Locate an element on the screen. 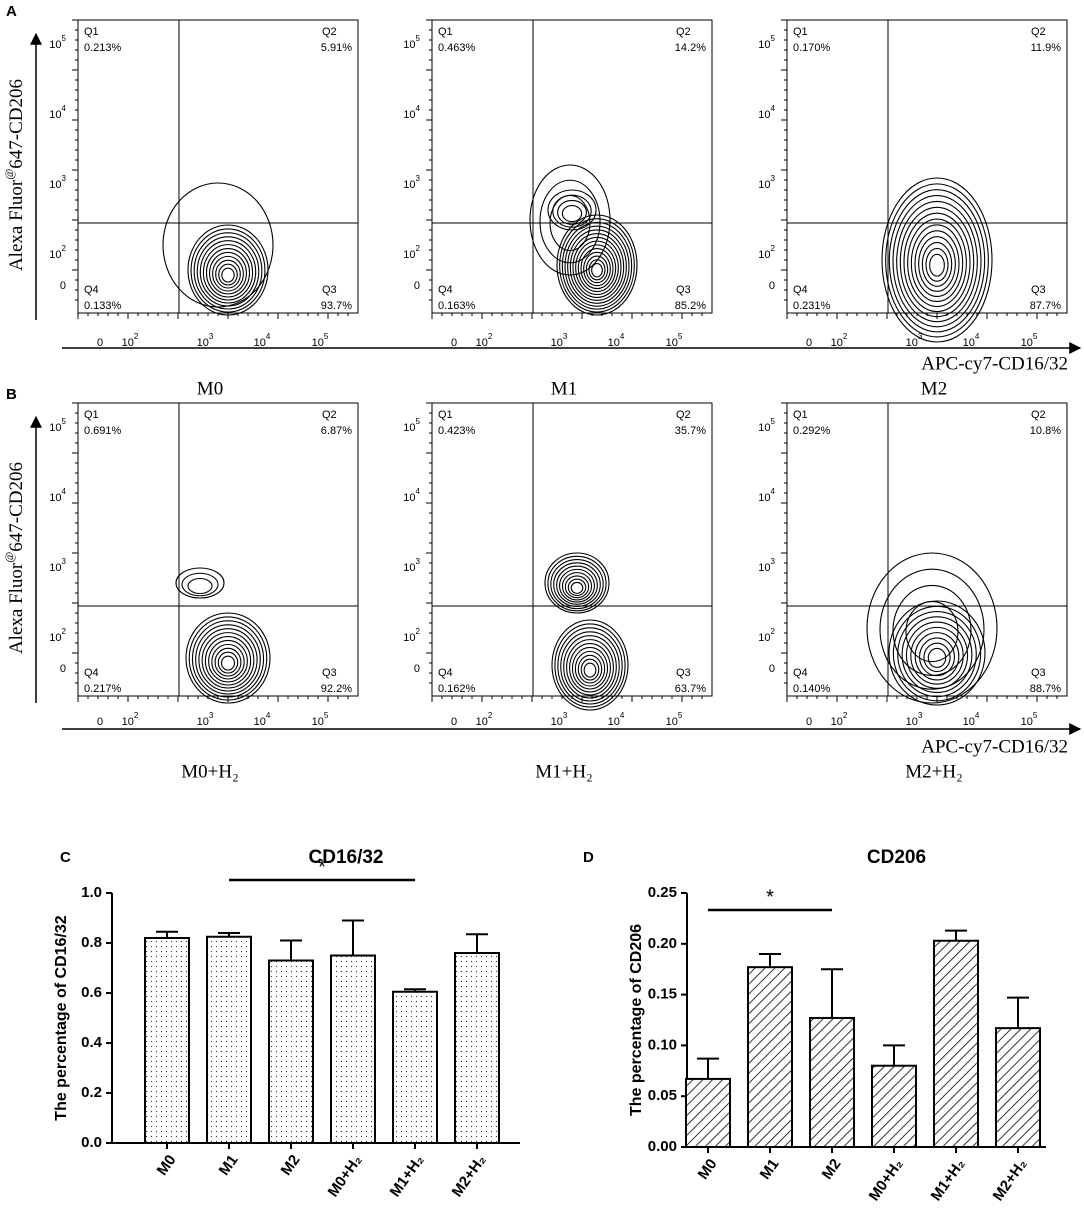  quadrant-value: 0.213% is located at coordinates (103, 48).